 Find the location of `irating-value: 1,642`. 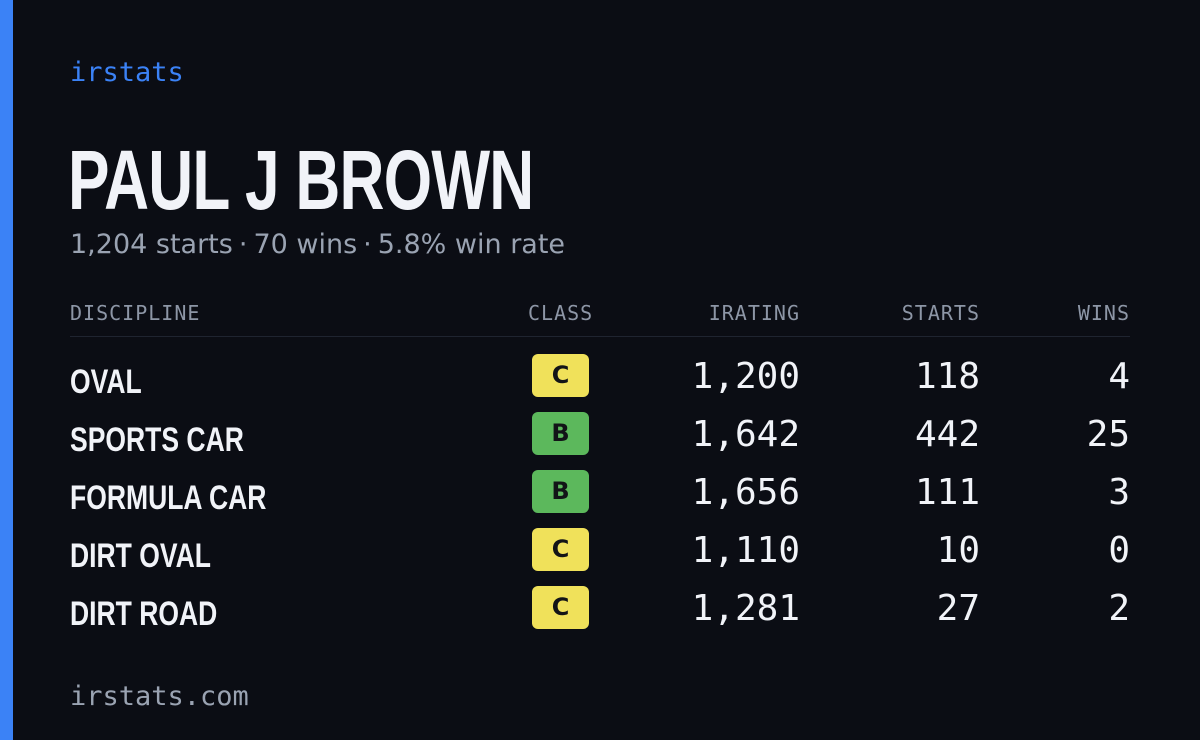

irating-value: 1,642 is located at coordinates (745, 434).